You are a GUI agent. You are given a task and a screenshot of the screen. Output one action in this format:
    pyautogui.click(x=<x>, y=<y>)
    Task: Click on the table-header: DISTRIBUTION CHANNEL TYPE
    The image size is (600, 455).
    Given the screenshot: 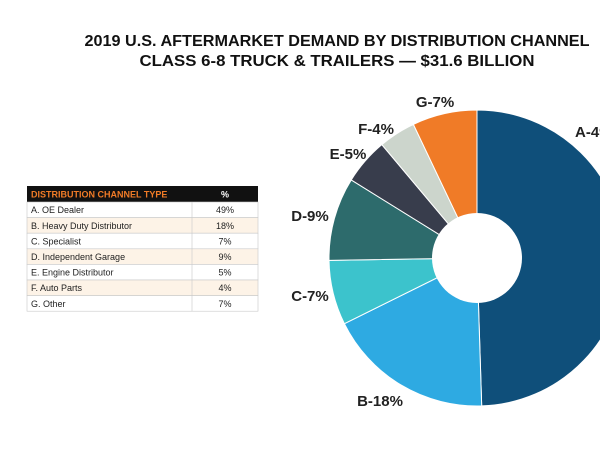 What is the action you would take?
    pyautogui.click(x=99, y=194)
    